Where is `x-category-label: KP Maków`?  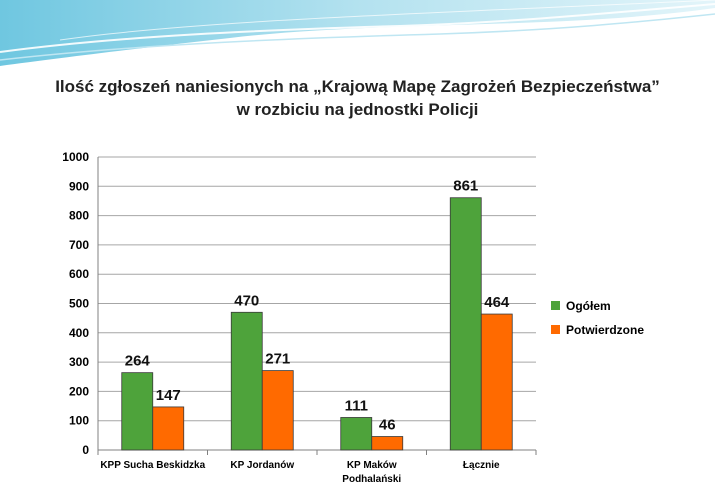
x-category-label: KP Maków is located at coordinates (372, 465).